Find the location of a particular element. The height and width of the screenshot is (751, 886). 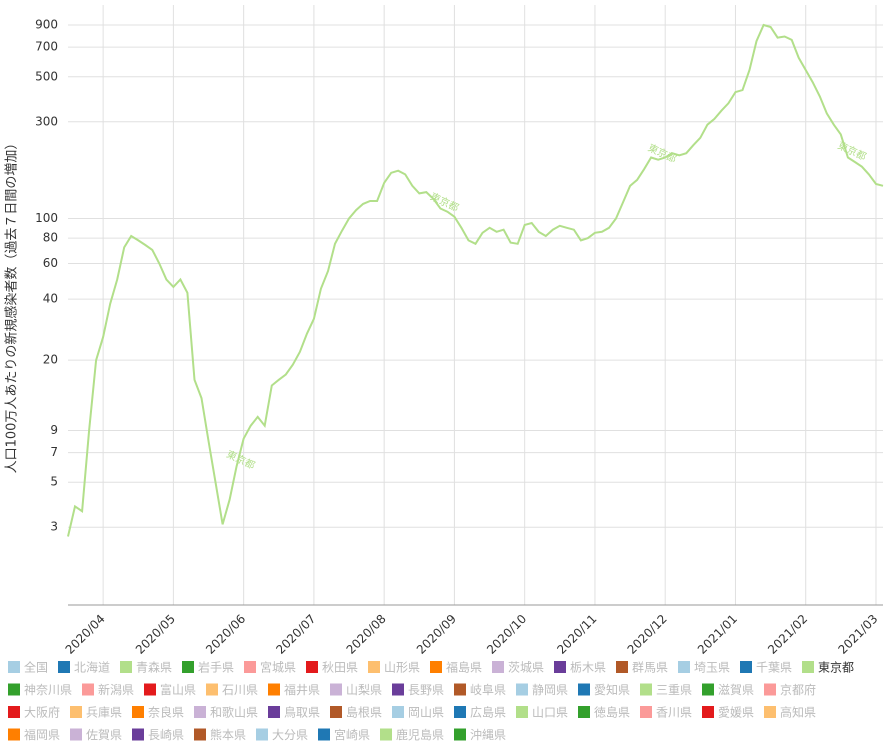

legend-label: 富山県 is located at coordinates (178, 689).